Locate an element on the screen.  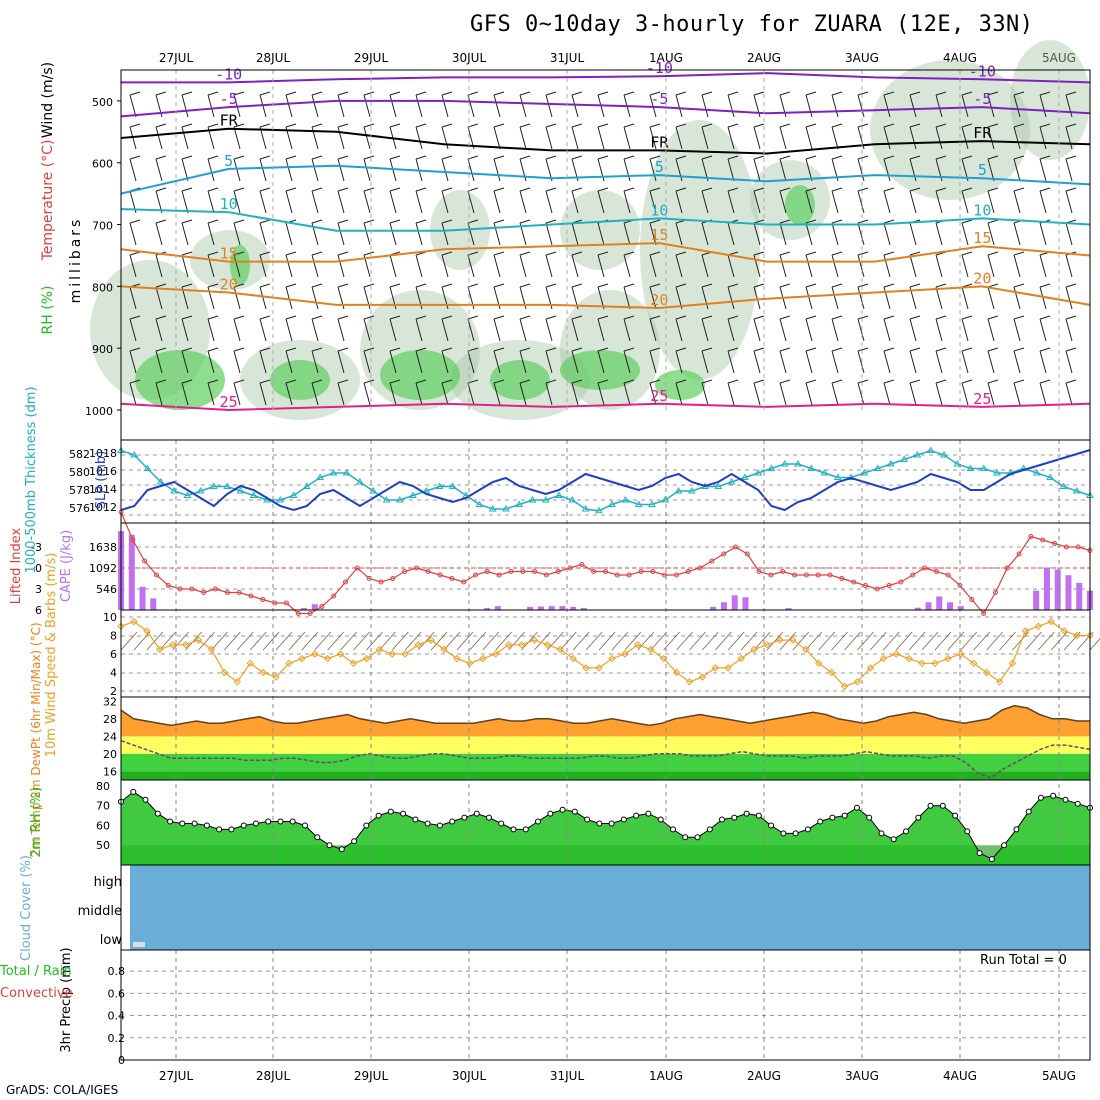
rh-moist-region is located at coordinates (180, 380).